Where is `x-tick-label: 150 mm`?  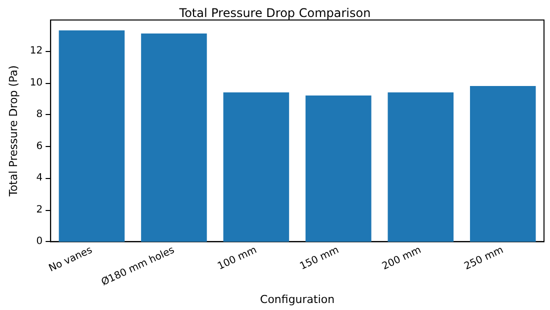
x-tick-label: 150 mm is located at coordinates (319, 258).